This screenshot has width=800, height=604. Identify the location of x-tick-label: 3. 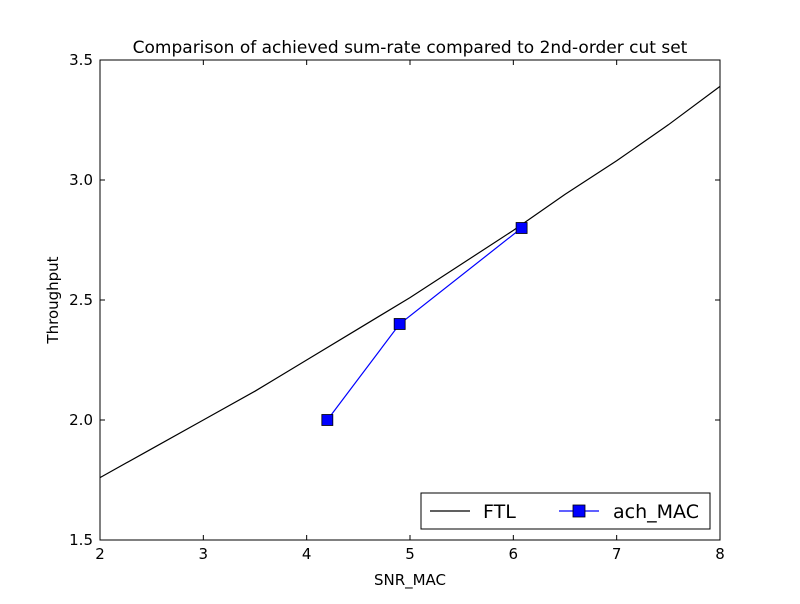
(204, 554).